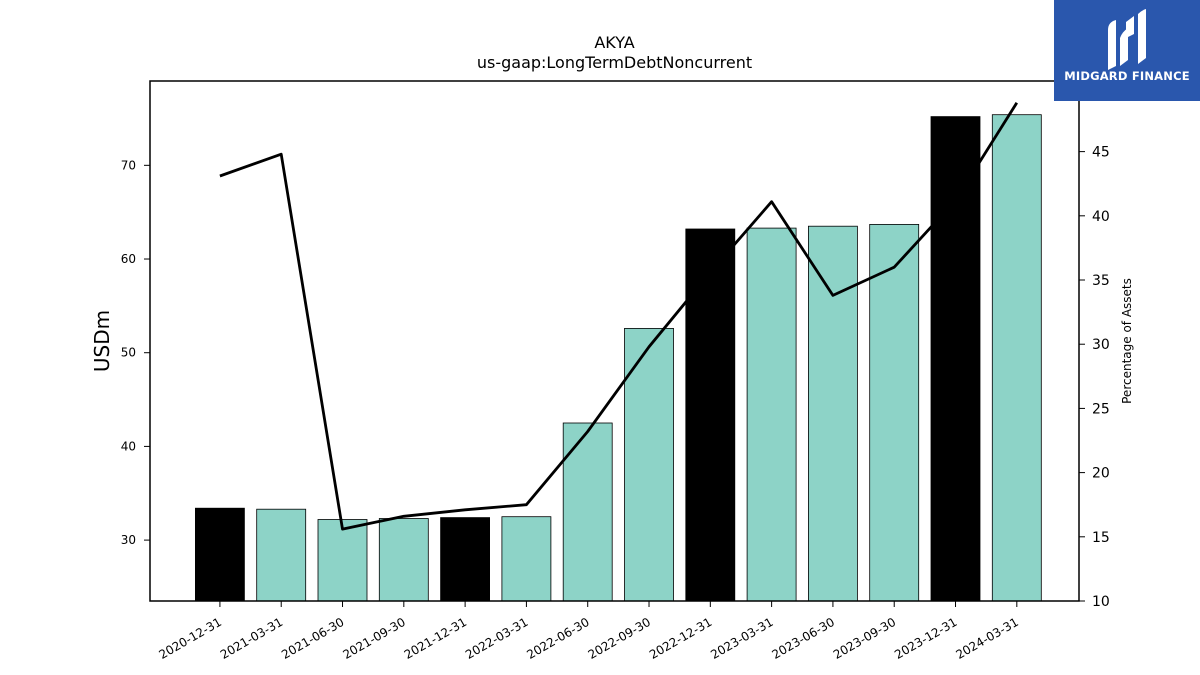 The width and height of the screenshot is (1200, 675). I want to click on y-tick-label: 60, so click(128, 259).